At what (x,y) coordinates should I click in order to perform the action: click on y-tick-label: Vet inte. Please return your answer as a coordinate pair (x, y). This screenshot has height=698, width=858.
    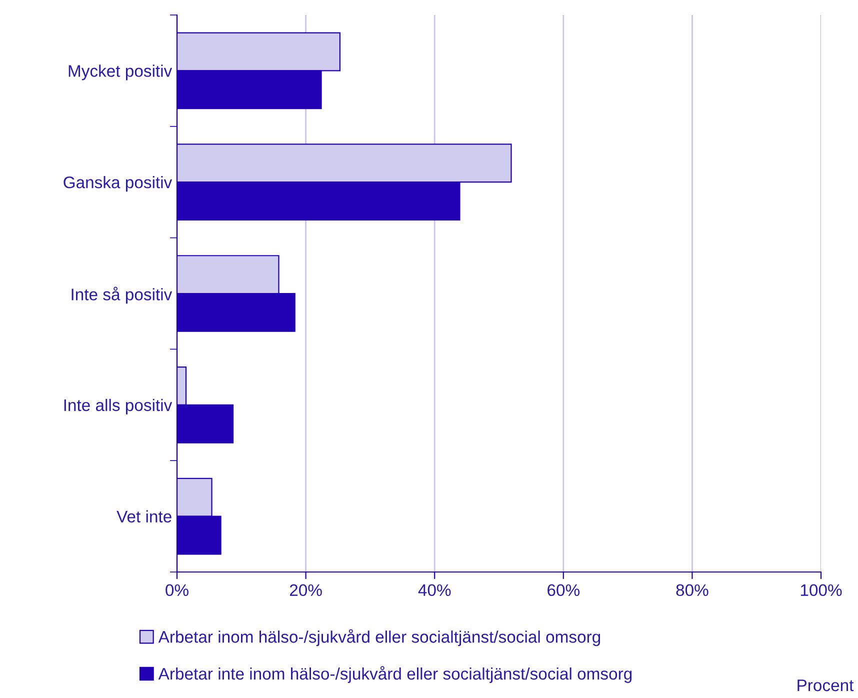
    Looking at the image, I should click on (144, 516).